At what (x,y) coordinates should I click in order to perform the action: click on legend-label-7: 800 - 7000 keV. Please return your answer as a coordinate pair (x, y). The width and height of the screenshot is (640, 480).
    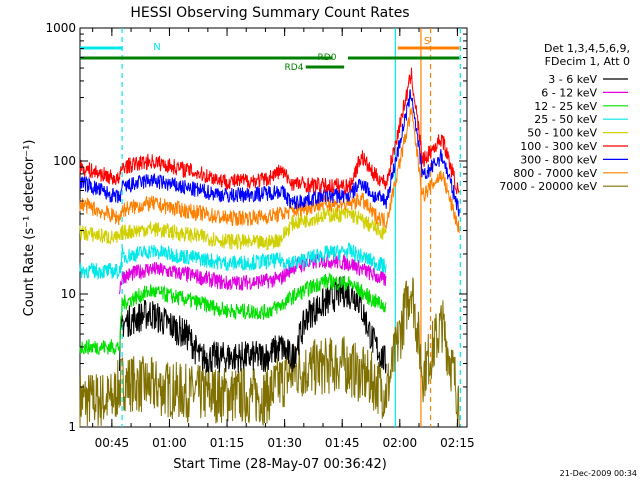
    Looking at the image, I should click on (555, 173).